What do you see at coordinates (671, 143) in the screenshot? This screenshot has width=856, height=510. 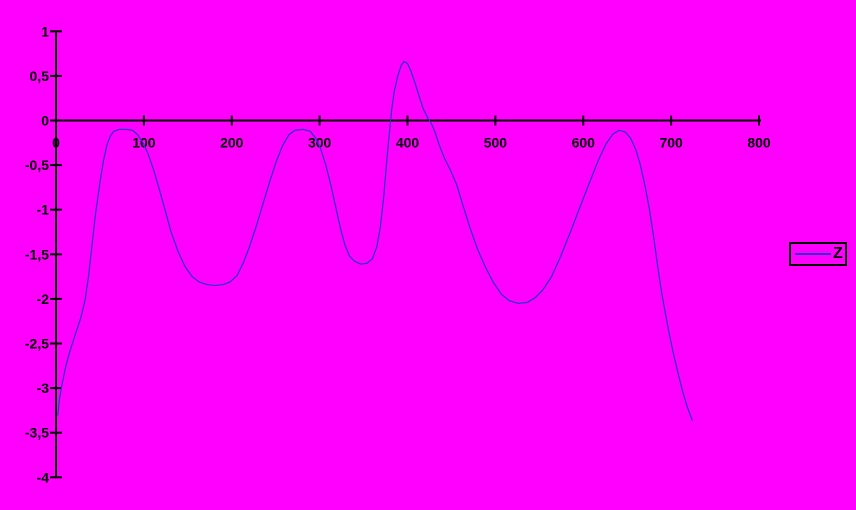 I see `x-tick-label: 700` at bounding box center [671, 143].